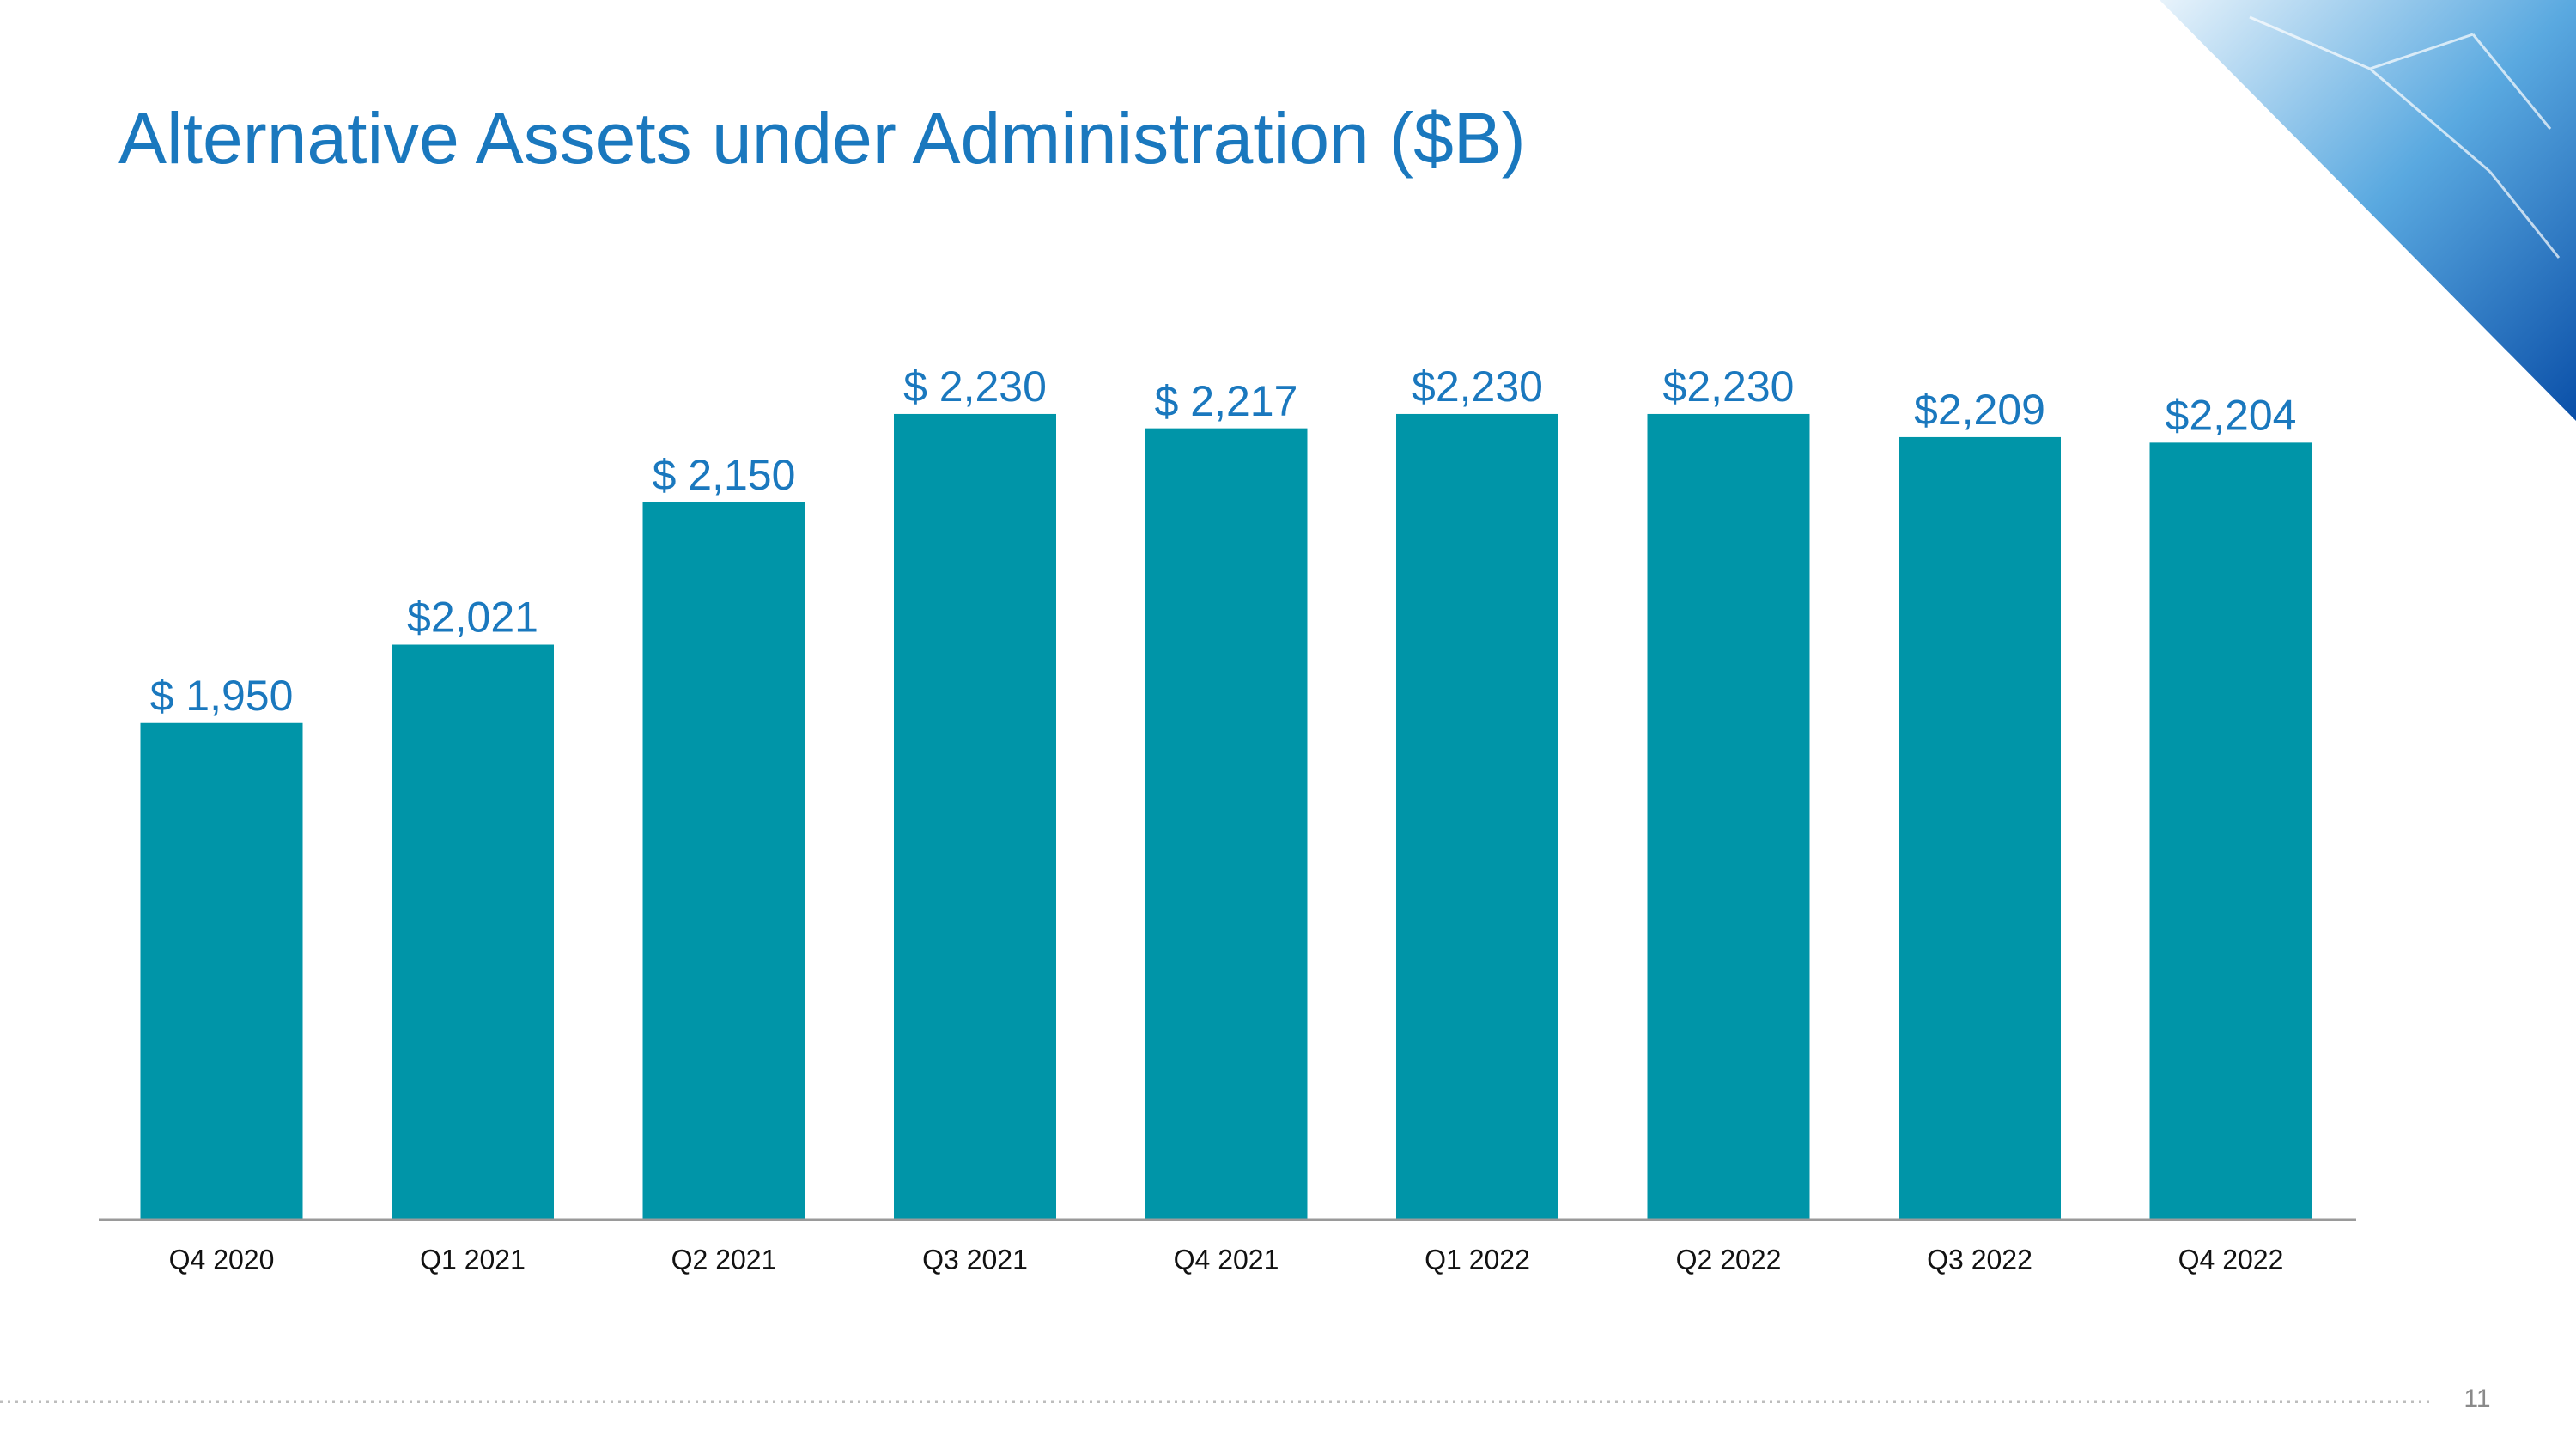 The height and width of the screenshot is (1449, 2576). What do you see at coordinates (1477, 1259) in the screenshot?
I see `x-tick-label: Q1 2022` at bounding box center [1477, 1259].